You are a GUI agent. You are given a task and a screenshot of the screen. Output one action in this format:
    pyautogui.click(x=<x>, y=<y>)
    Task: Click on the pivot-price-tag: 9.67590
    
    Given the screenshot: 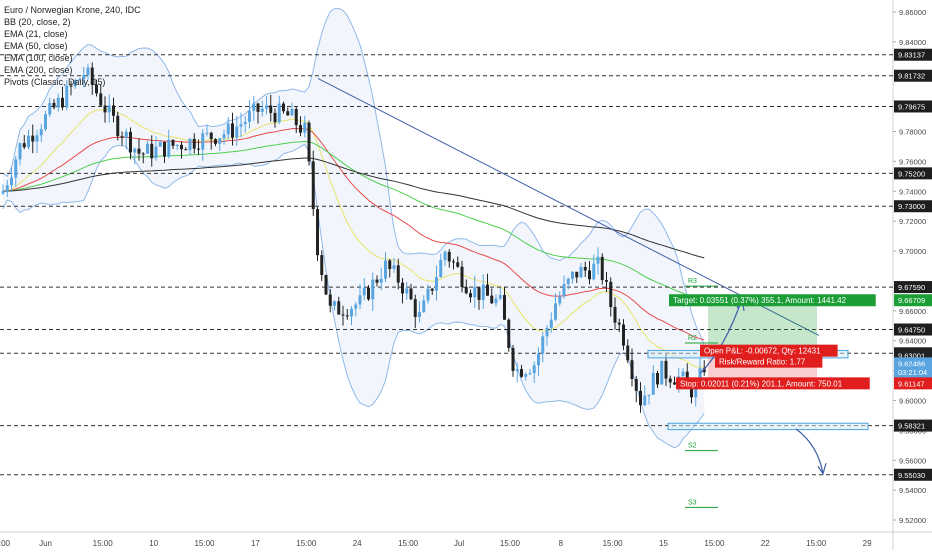 What is the action you would take?
    pyautogui.click(x=913, y=287)
    